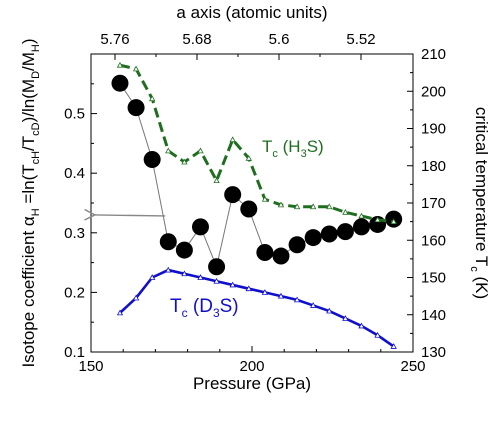 The width and height of the screenshot is (493, 429). What do you see at coordinates (74, 292) in the screenshot?
I see `left-tick-label: 0.2` at bounding box center [74, 292].